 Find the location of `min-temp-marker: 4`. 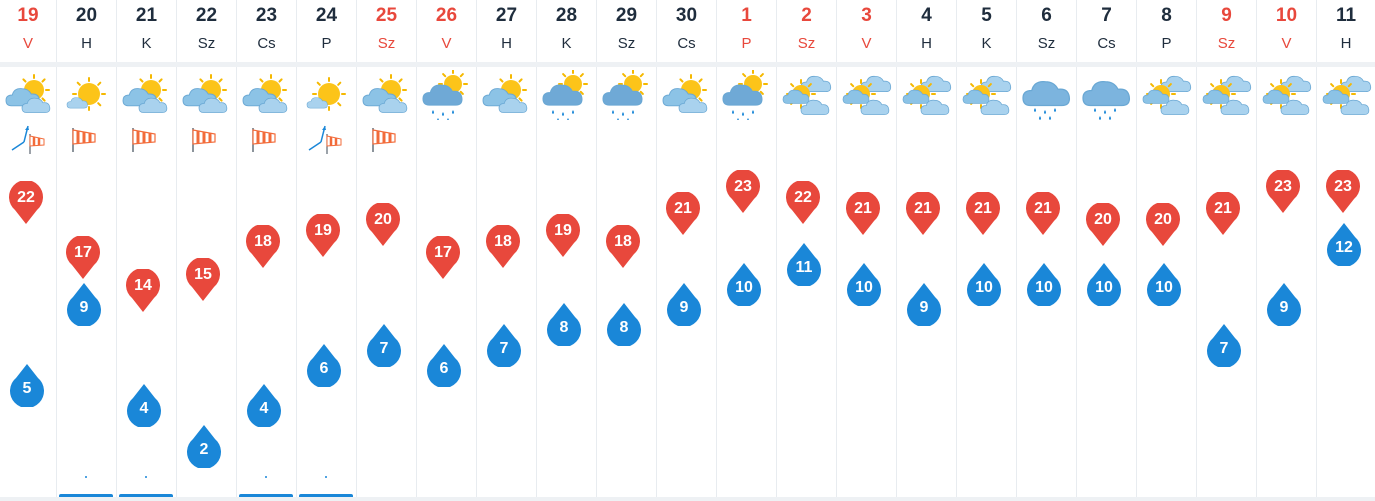

min-temp-marker: 4 is located at coordinates (264, 406).